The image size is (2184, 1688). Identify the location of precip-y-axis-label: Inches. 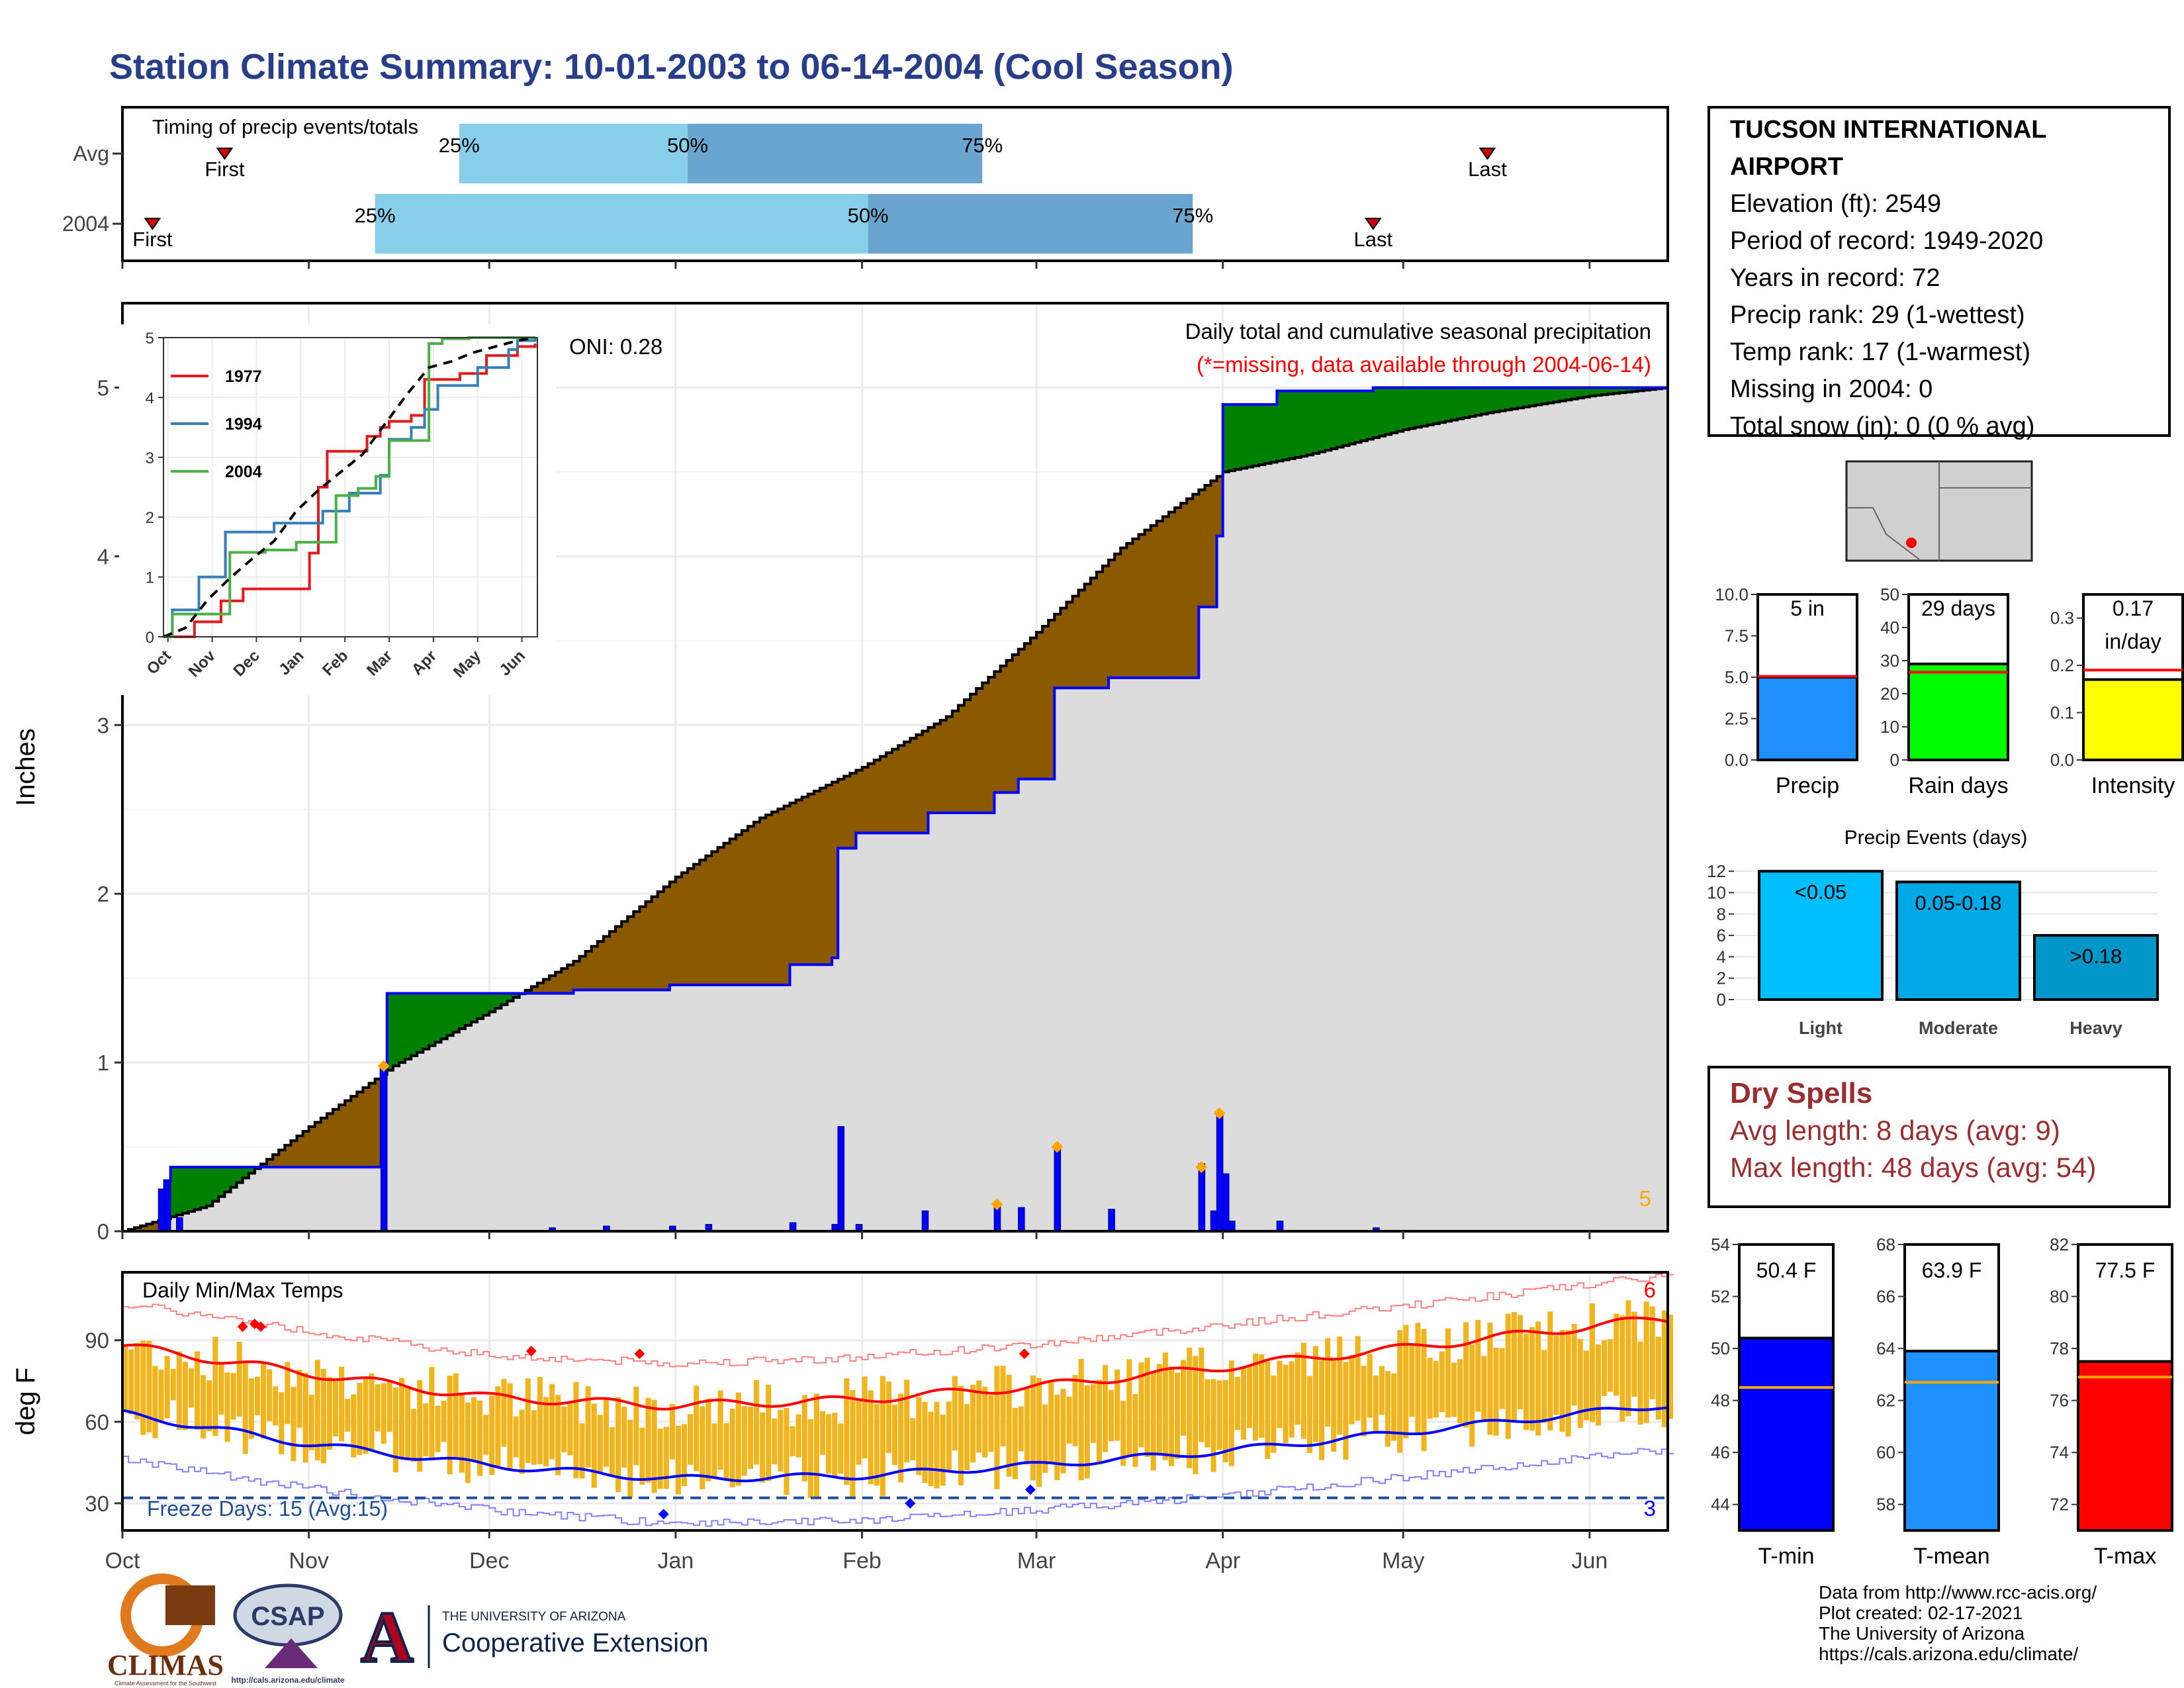
(26, 767).